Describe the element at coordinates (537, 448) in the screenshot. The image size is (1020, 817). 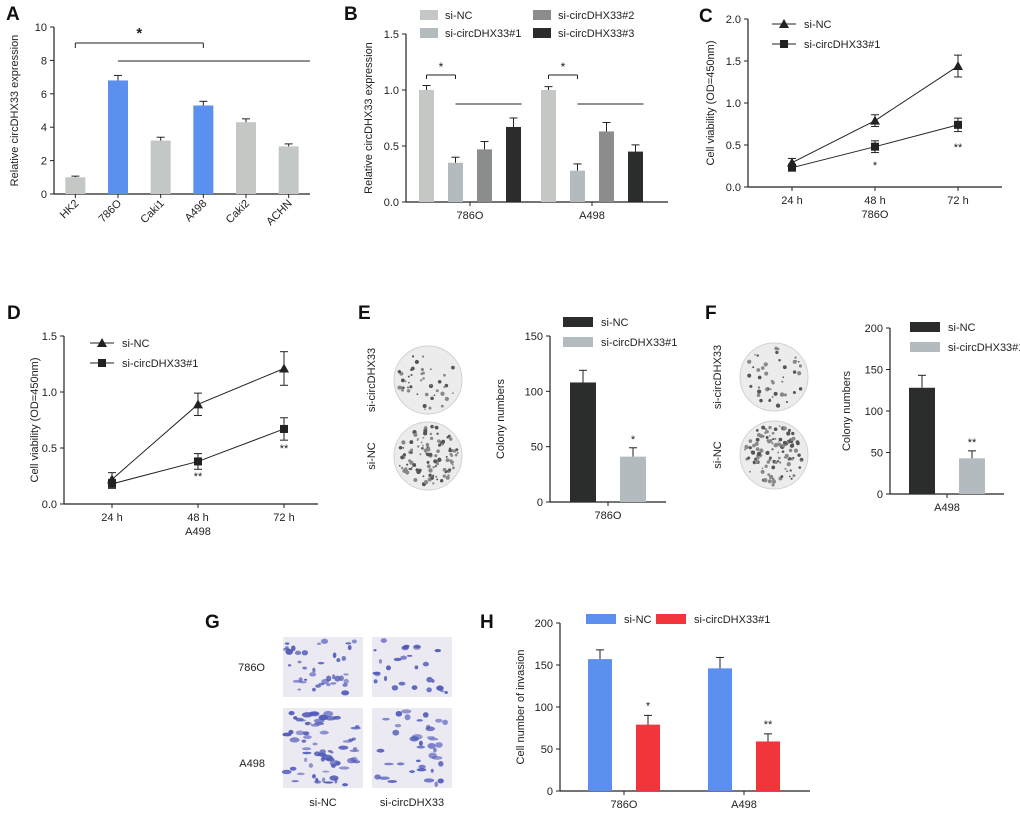
I see `y-tick-label: 50` at that location.